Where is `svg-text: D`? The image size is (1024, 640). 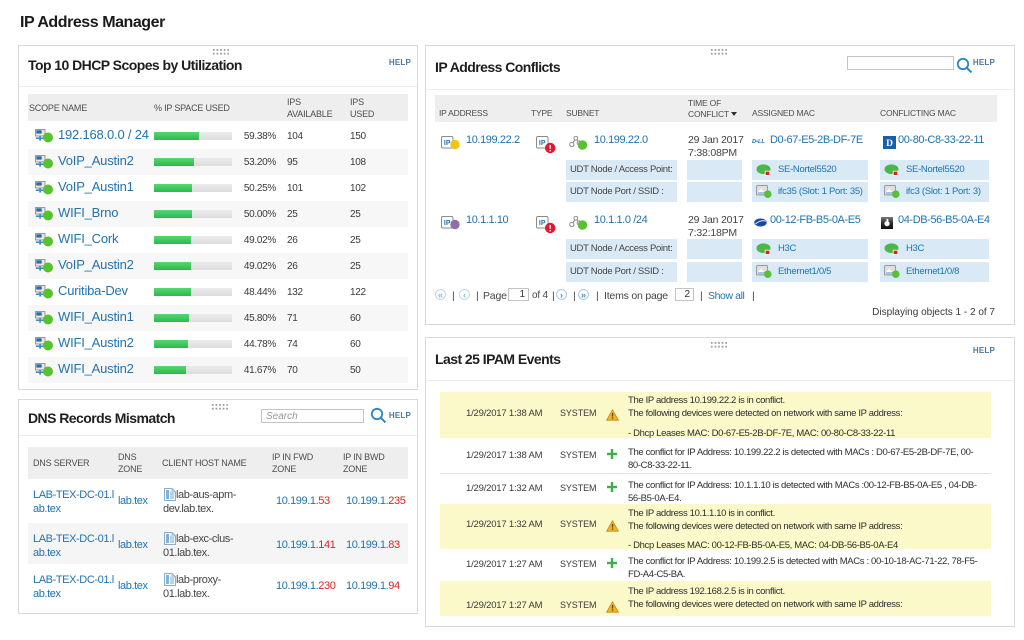
svg-text: D is located at coordinates (889, 144).